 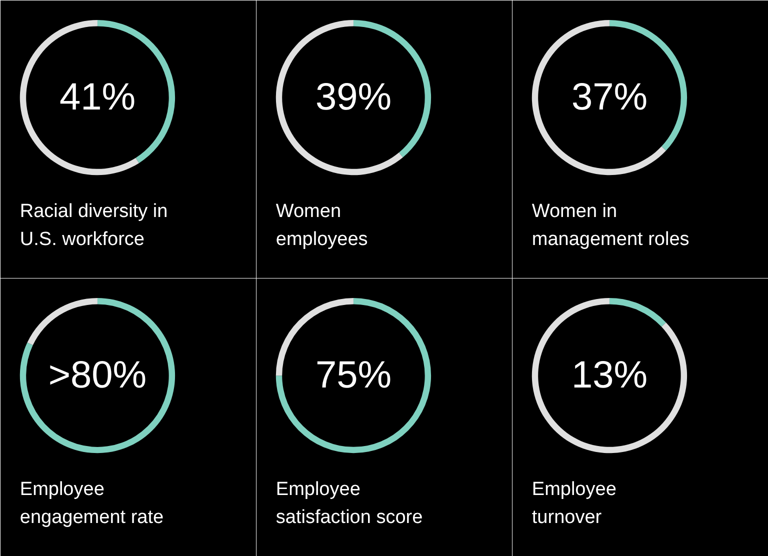 I want to click on text: 13%, so click(x=609, y=375).